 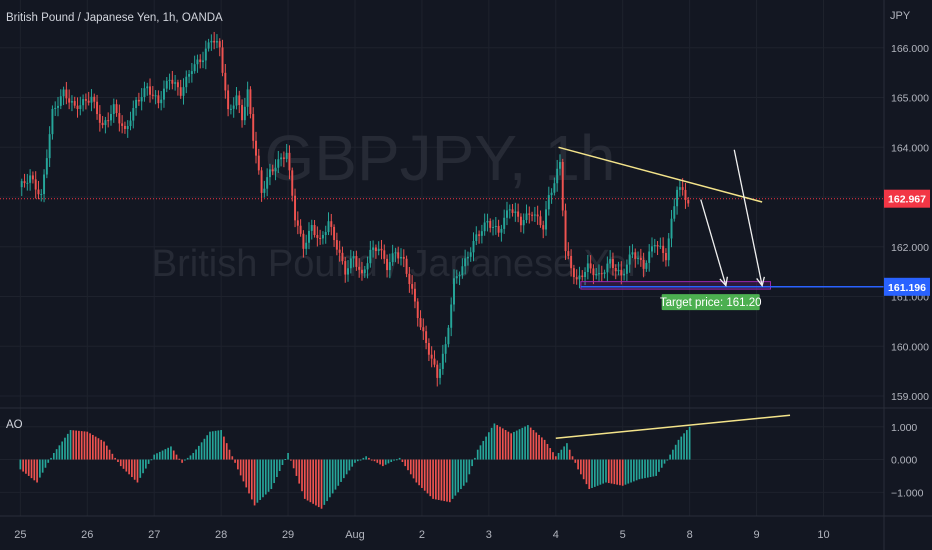 I want to click on time-tick-label: 3, so click(x=489, y=535).